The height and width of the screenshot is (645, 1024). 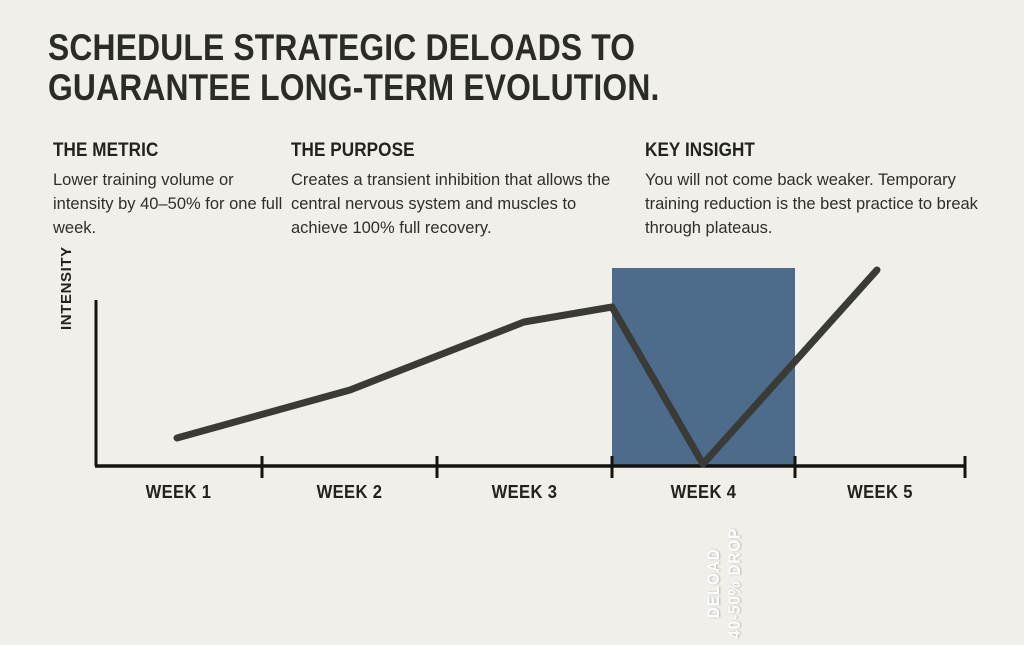 What do you see at coordinates (713, 583) in the screenshot?
I see `deload-band-label-line-1: DELOAD` at bounding box center [713, 583].